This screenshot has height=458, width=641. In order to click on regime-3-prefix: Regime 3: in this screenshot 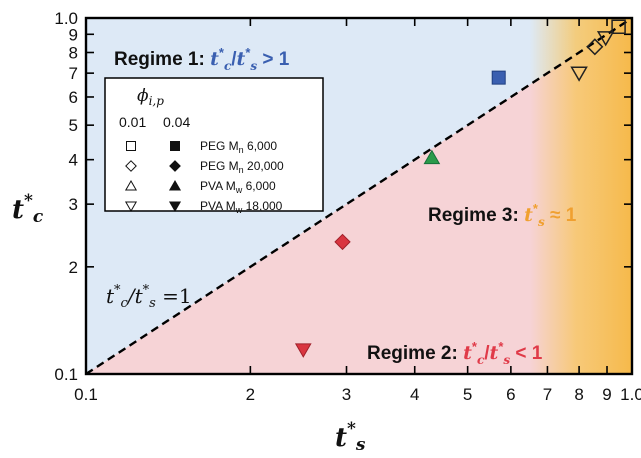, I will do `click(476, 215)`.